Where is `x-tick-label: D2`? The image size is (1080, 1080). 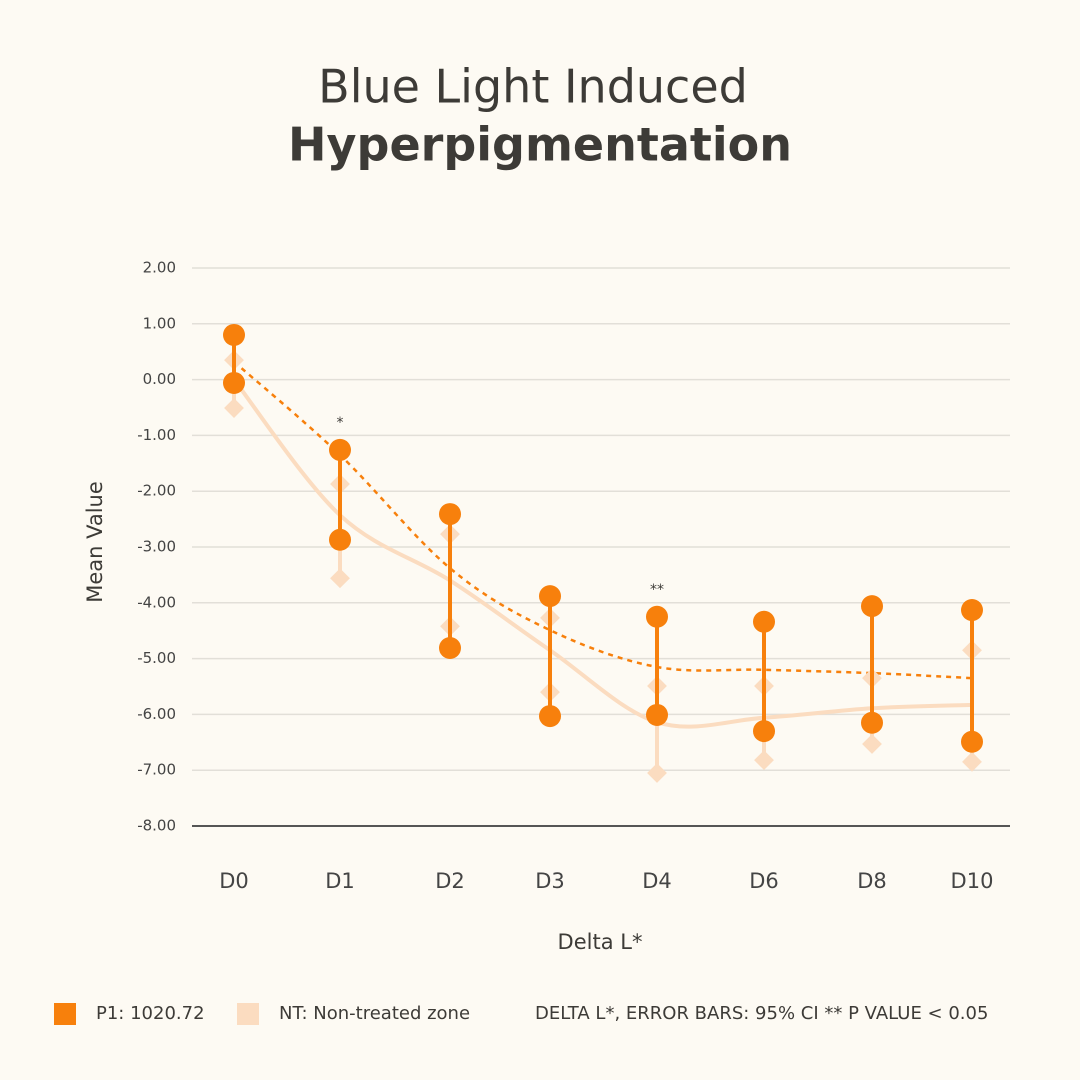 x-tick-label: D2 is located at coordinates (450, 881).